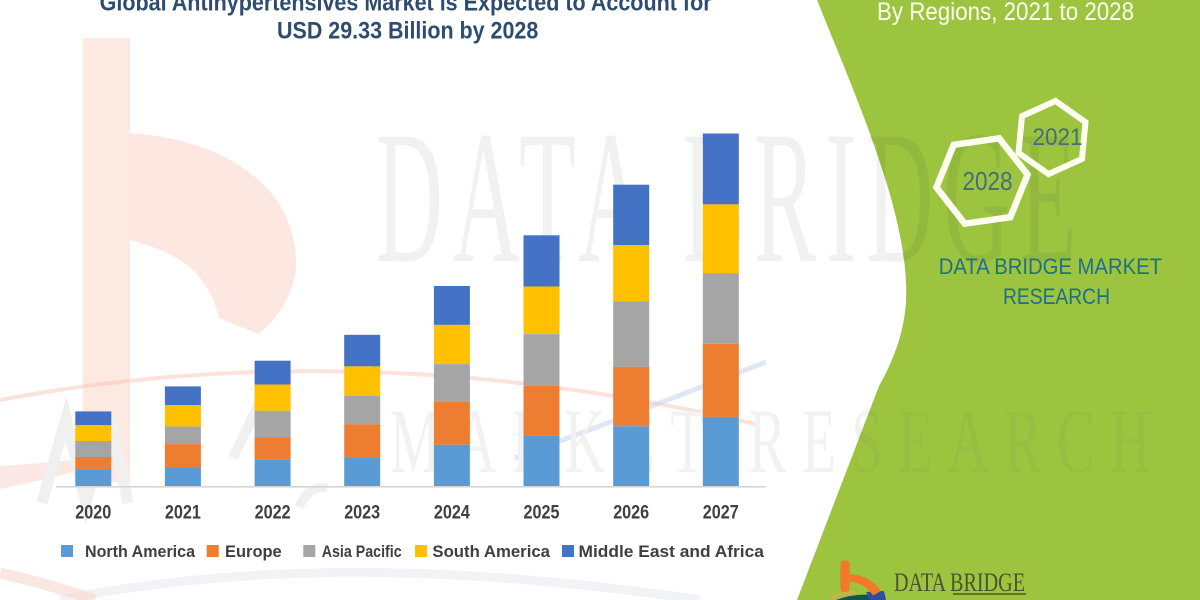  Describe the element at coordinates (452, 512) in the screenshot. I see `svg-text: 2024` at that location.